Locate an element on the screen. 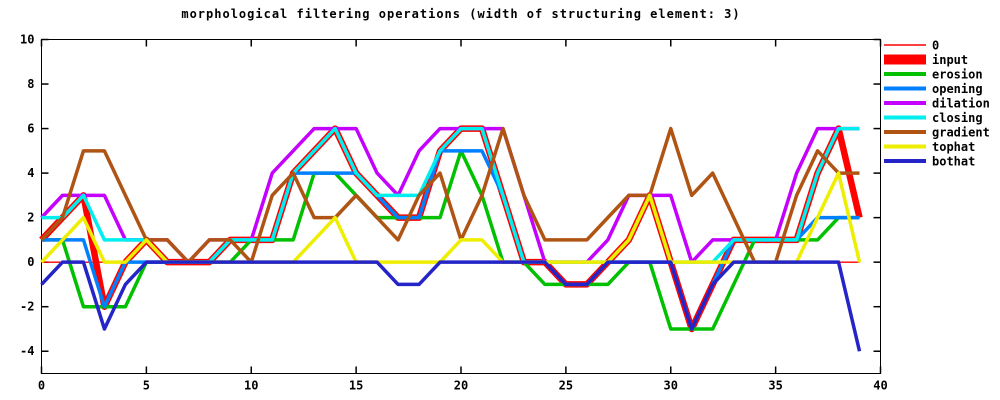 This screenshot has width=1000, height=400. legend-item-erosion: erosion is located at coordinates (933, 75).